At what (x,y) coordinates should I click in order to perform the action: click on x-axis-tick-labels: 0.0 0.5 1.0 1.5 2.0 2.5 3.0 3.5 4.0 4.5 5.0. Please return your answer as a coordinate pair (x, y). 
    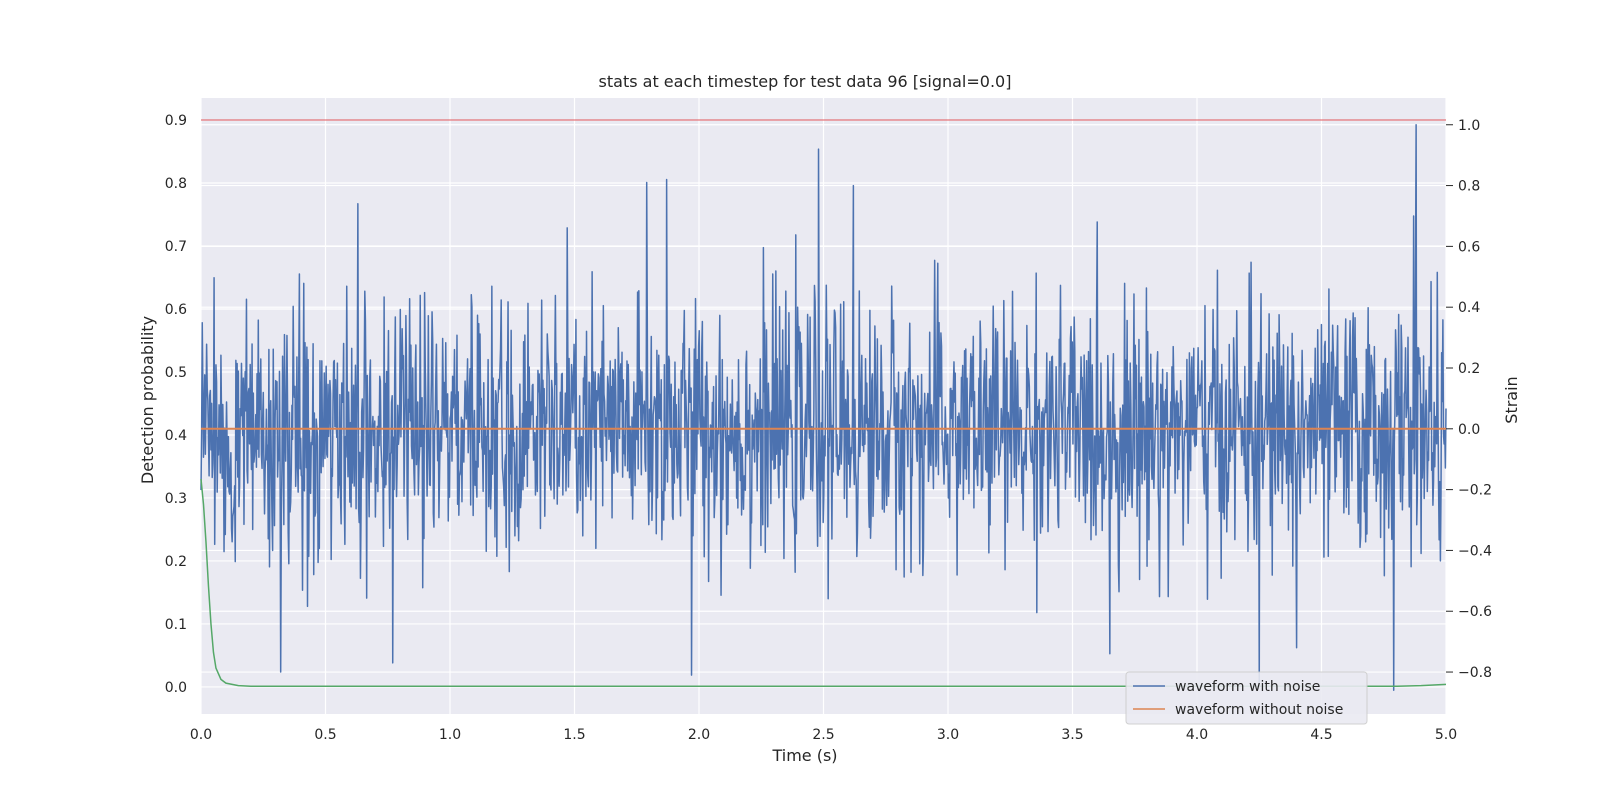
    Looking at the image, I should click on (823, 735).